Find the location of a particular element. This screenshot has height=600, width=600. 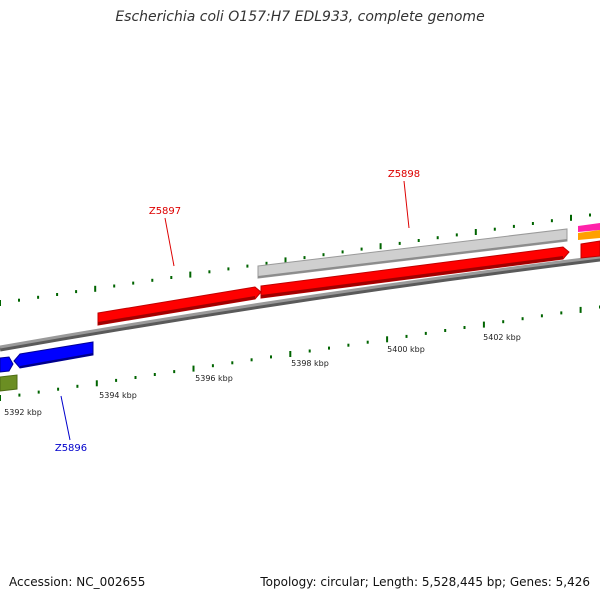

z5896-leader-line is located at coordinates (65, 418).